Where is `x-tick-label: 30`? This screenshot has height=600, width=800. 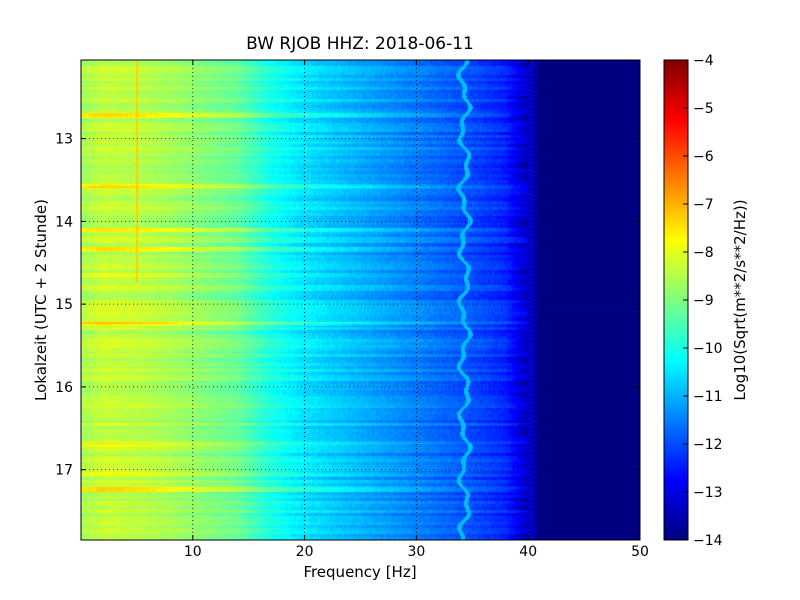
x-tick-label: 30 is located at coordinates (416, 552).